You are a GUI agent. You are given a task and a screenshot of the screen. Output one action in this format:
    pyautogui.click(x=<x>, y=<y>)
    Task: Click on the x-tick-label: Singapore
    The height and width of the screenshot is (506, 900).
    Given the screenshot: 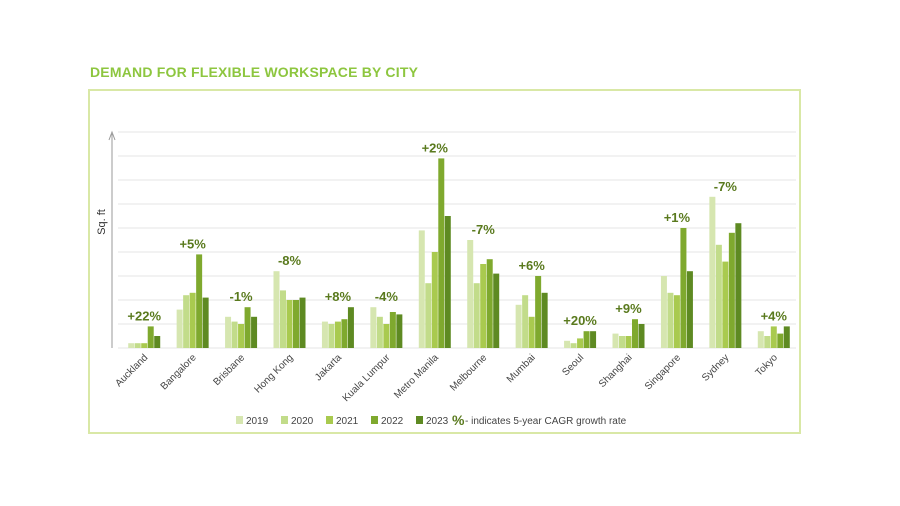 What is the action you would take?
    pyautogui.click(x=663, y=372)
    